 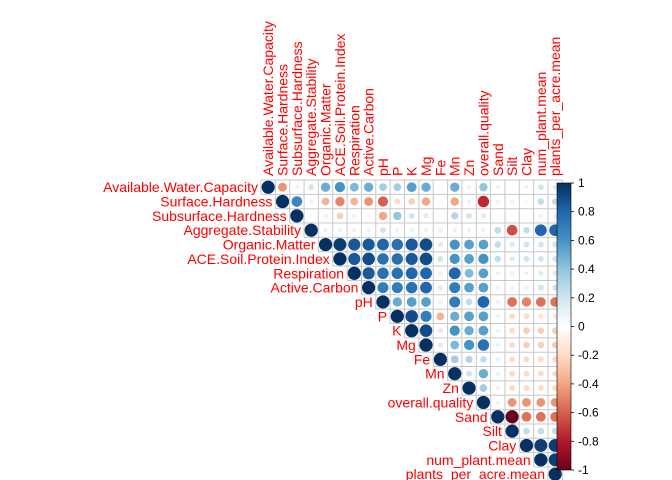 What do you see at coordinates (526, 216) in the screenshot?
I see `corr-circle-Subsurface.Hardness-Clay` at bounding box center [526, 216].